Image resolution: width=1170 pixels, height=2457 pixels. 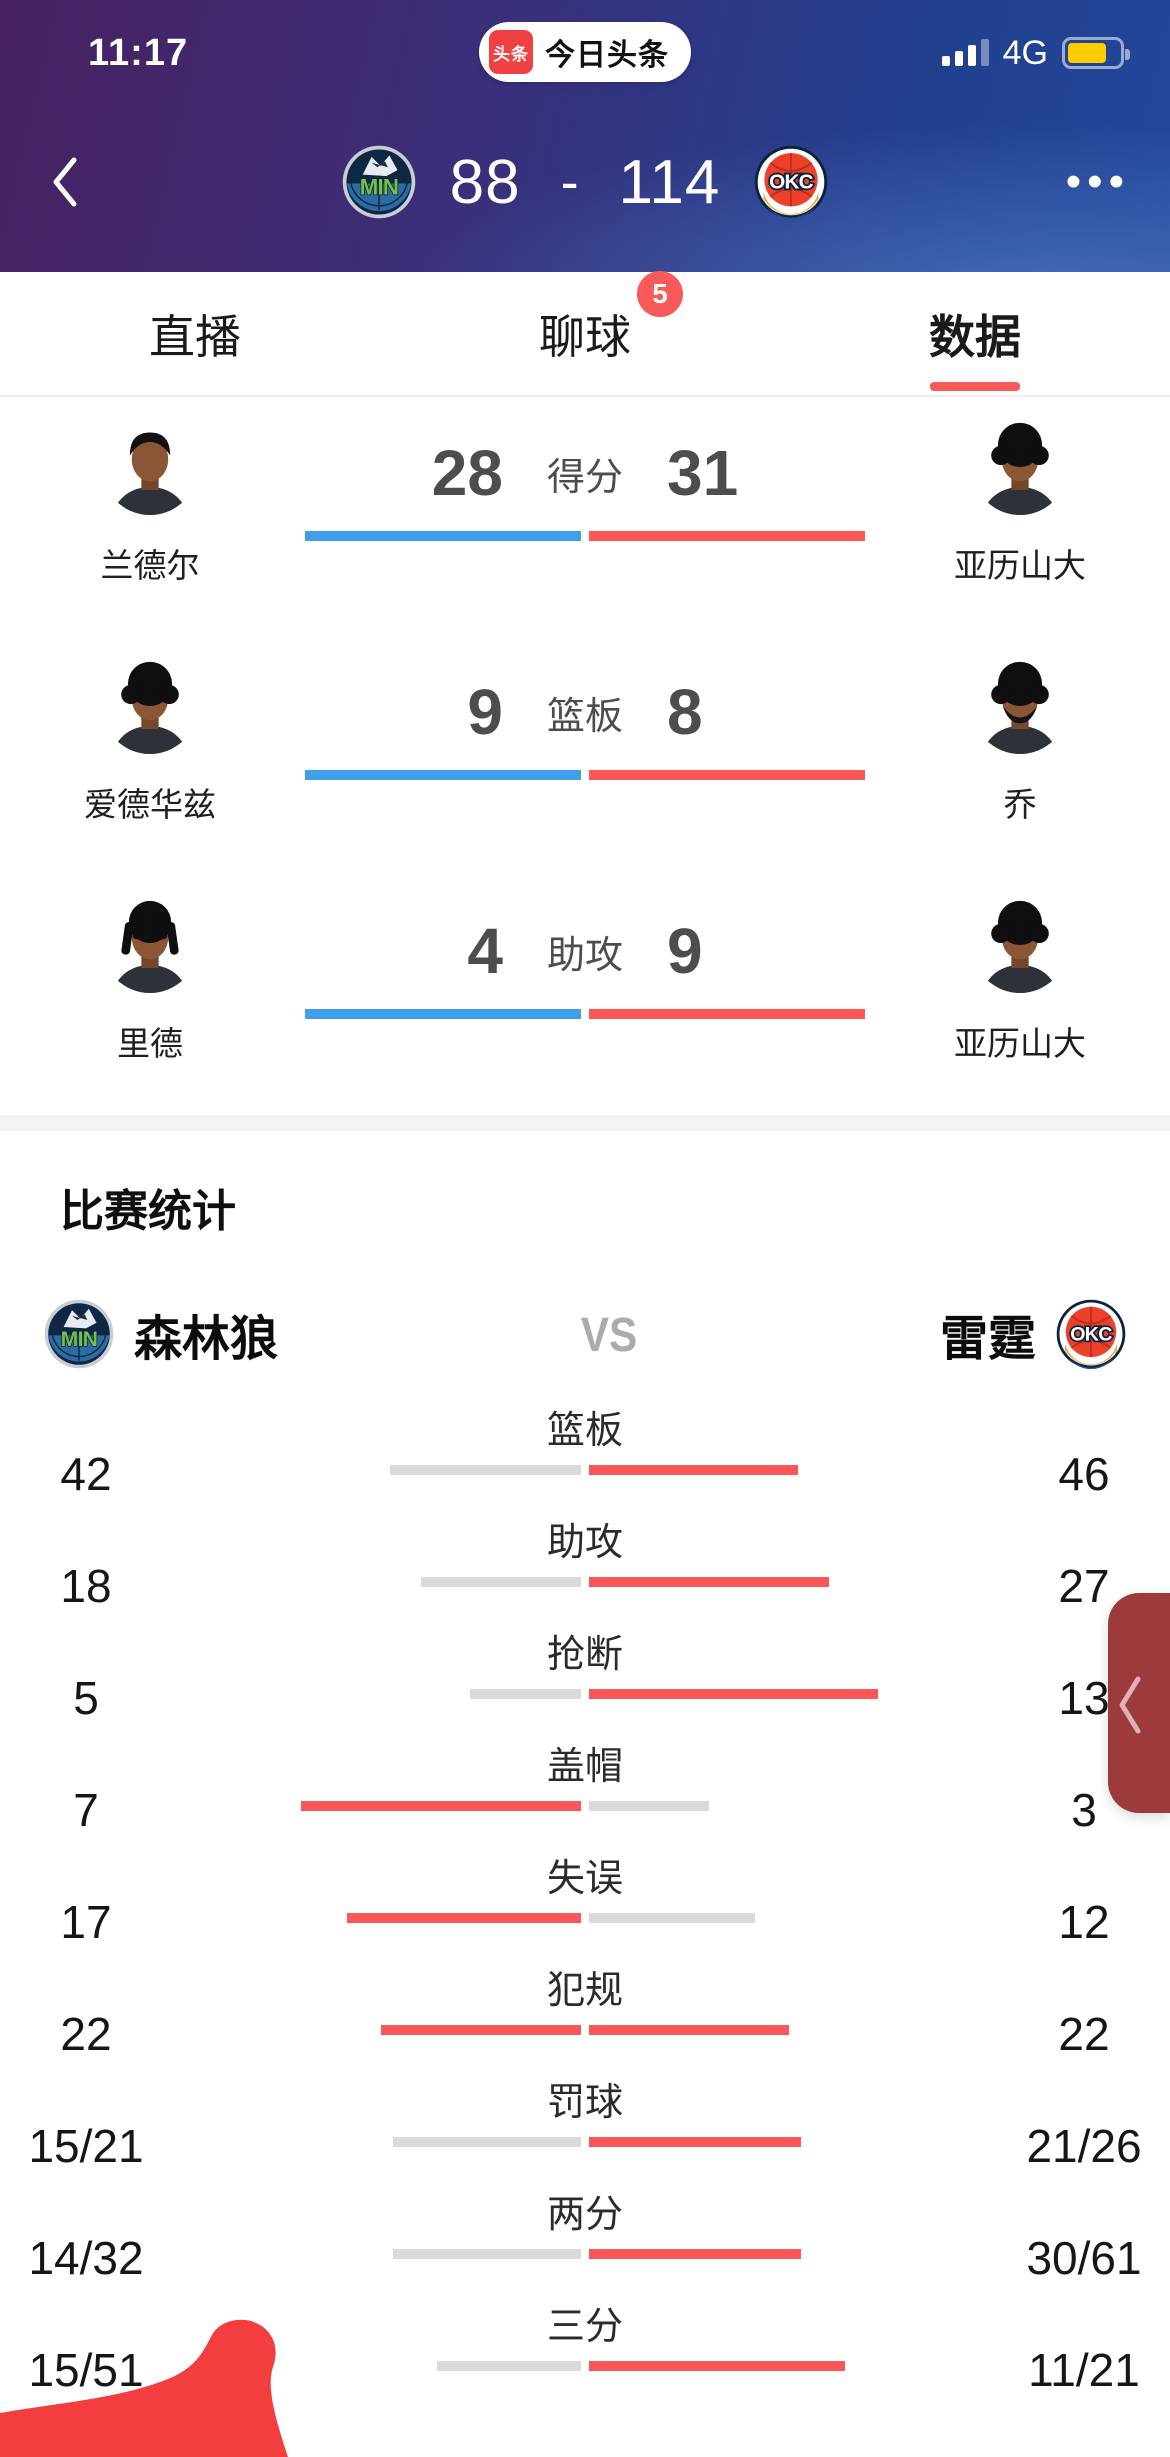 What do you see at coordinates (584, 1543) in the screenshot?
I see `stat-label: 助攻` at bounding box center [584, 1543].